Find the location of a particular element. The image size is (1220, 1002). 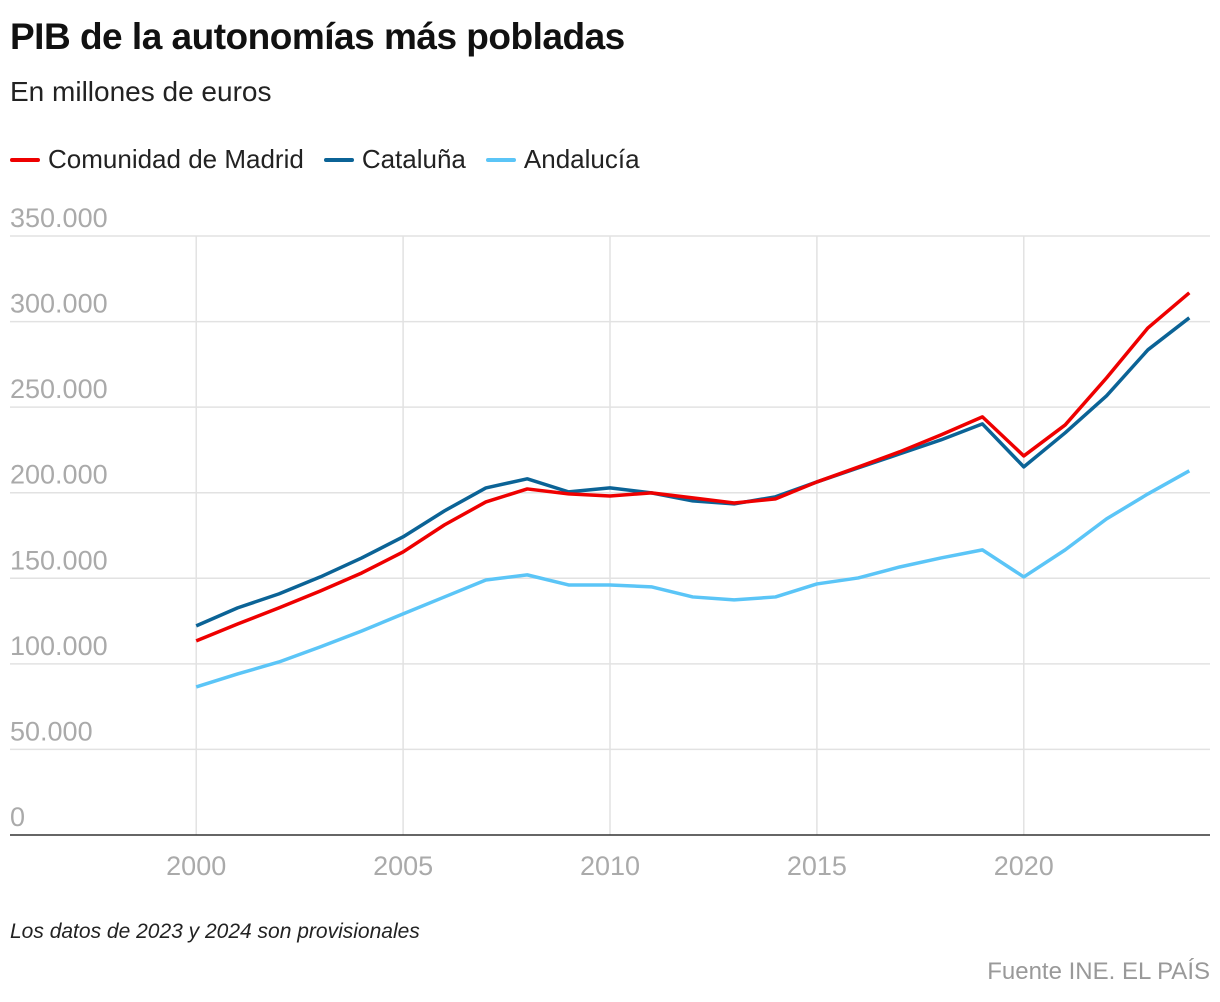

x-tick-label: 2020 is located at coordinates (1024, 866).